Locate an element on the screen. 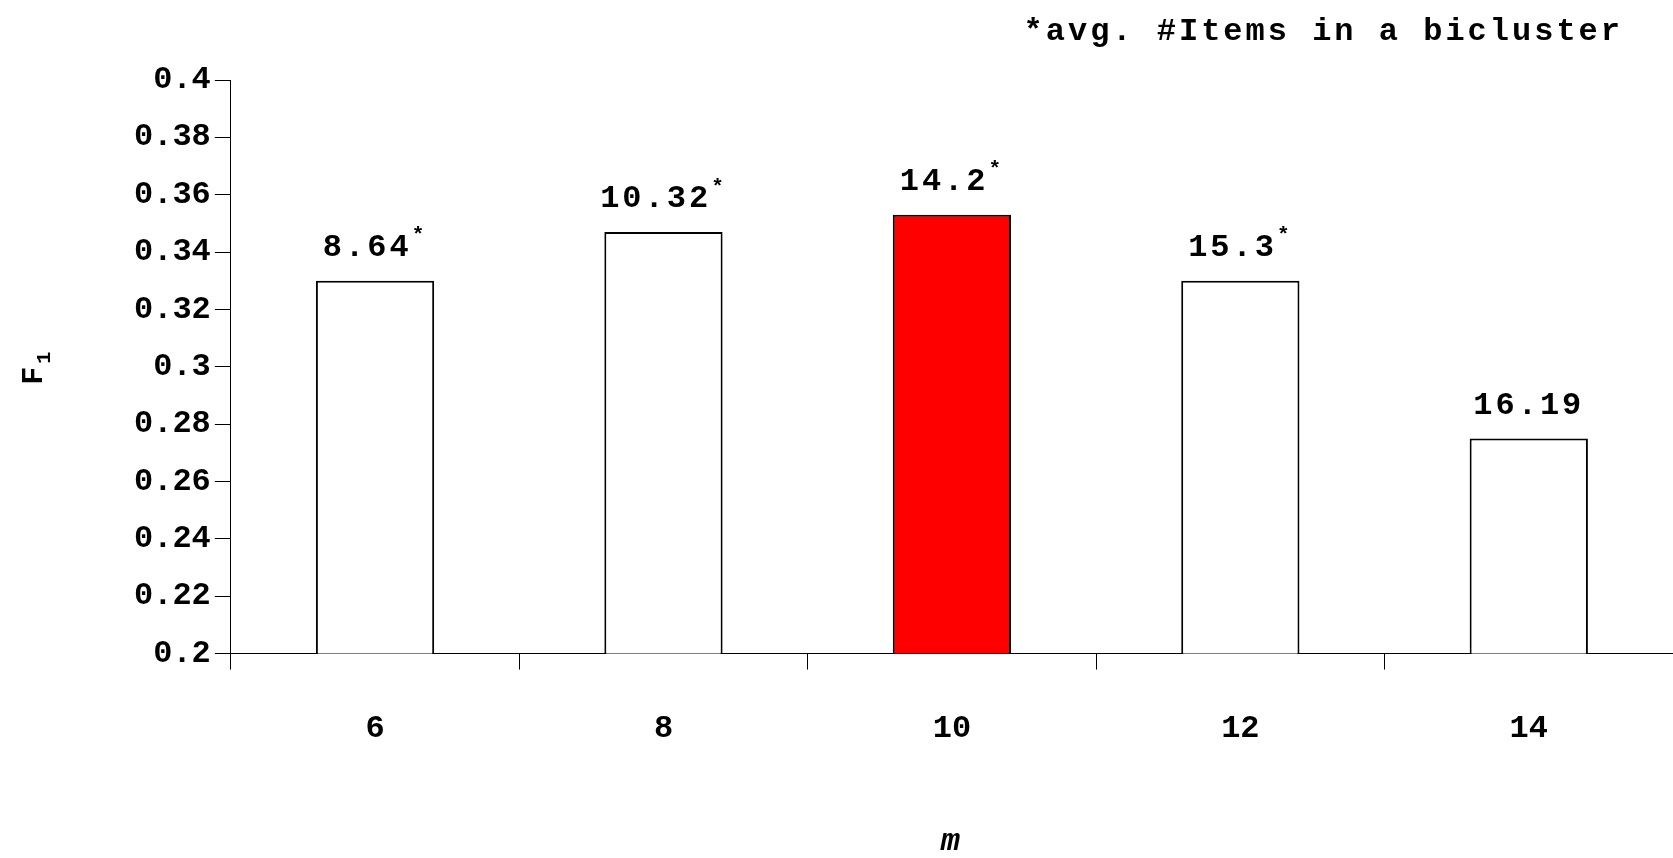 The width and height of the screenshot is (1673, 858). x-tick-label: 6 is located at coordinates (375, 728).